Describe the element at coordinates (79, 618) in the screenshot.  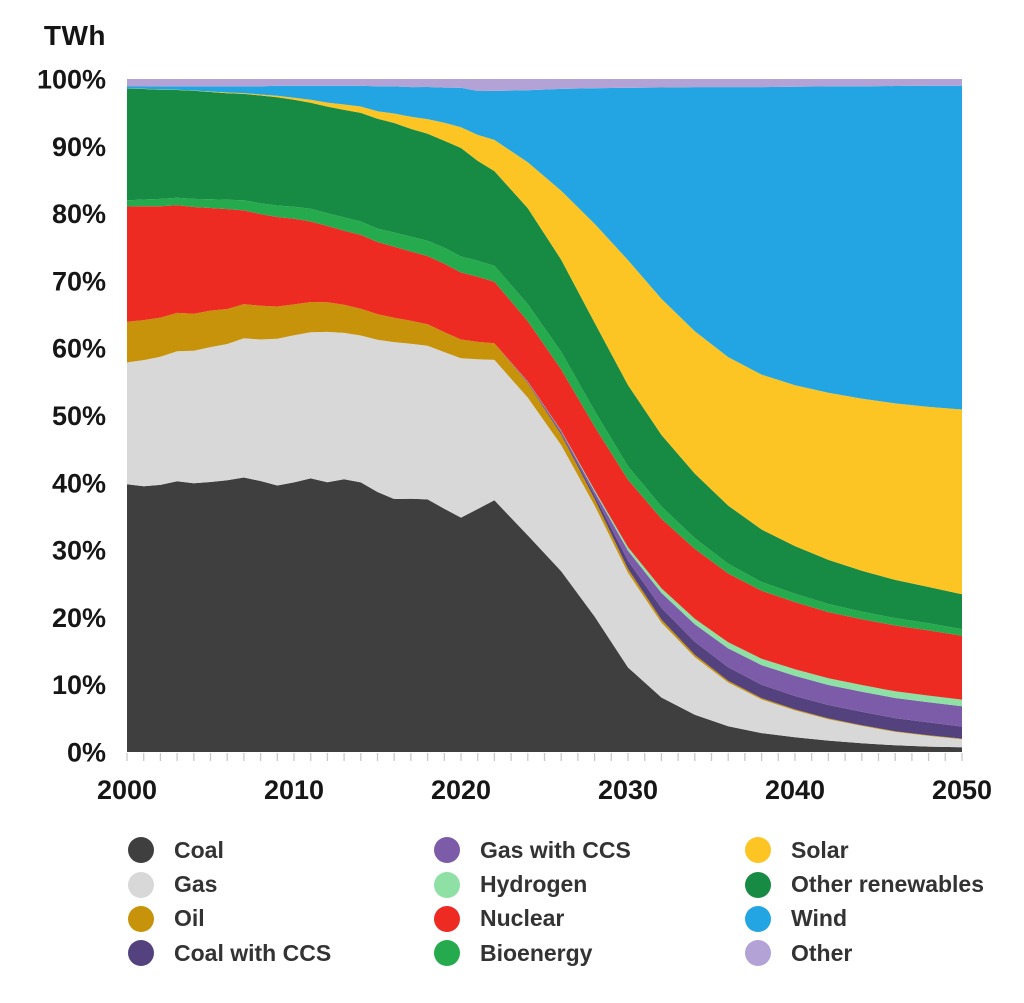
I see `y-axis-label-20: 20%` at that location.